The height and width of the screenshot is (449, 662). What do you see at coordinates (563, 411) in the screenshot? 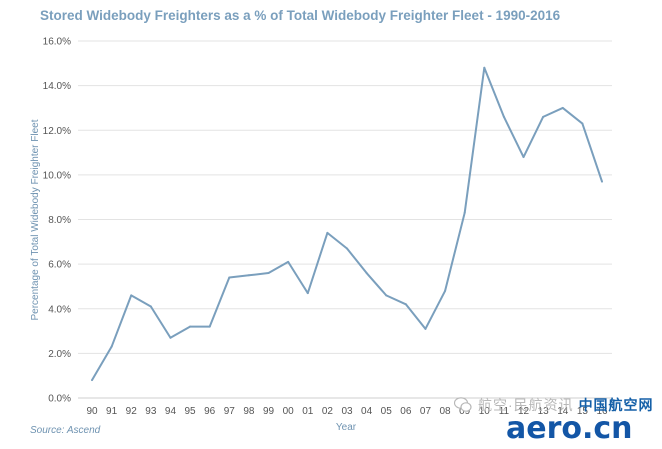
I see `x-tick-label: 14` at bounding box center [563, 411].